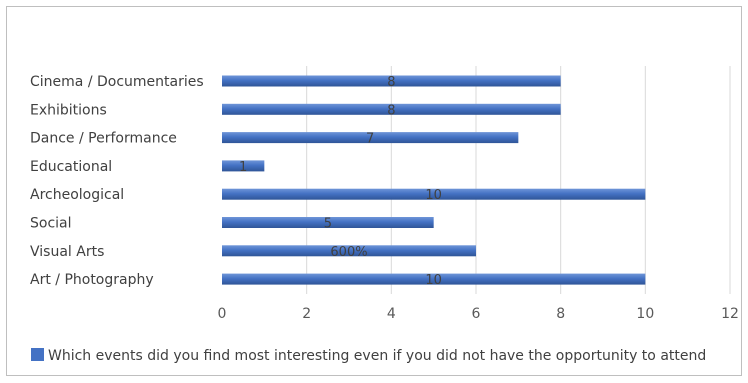 Image resolution: width=748 pixels, height=383 pixels. I want to click on x-tick-label: 2, so click(306, 314).